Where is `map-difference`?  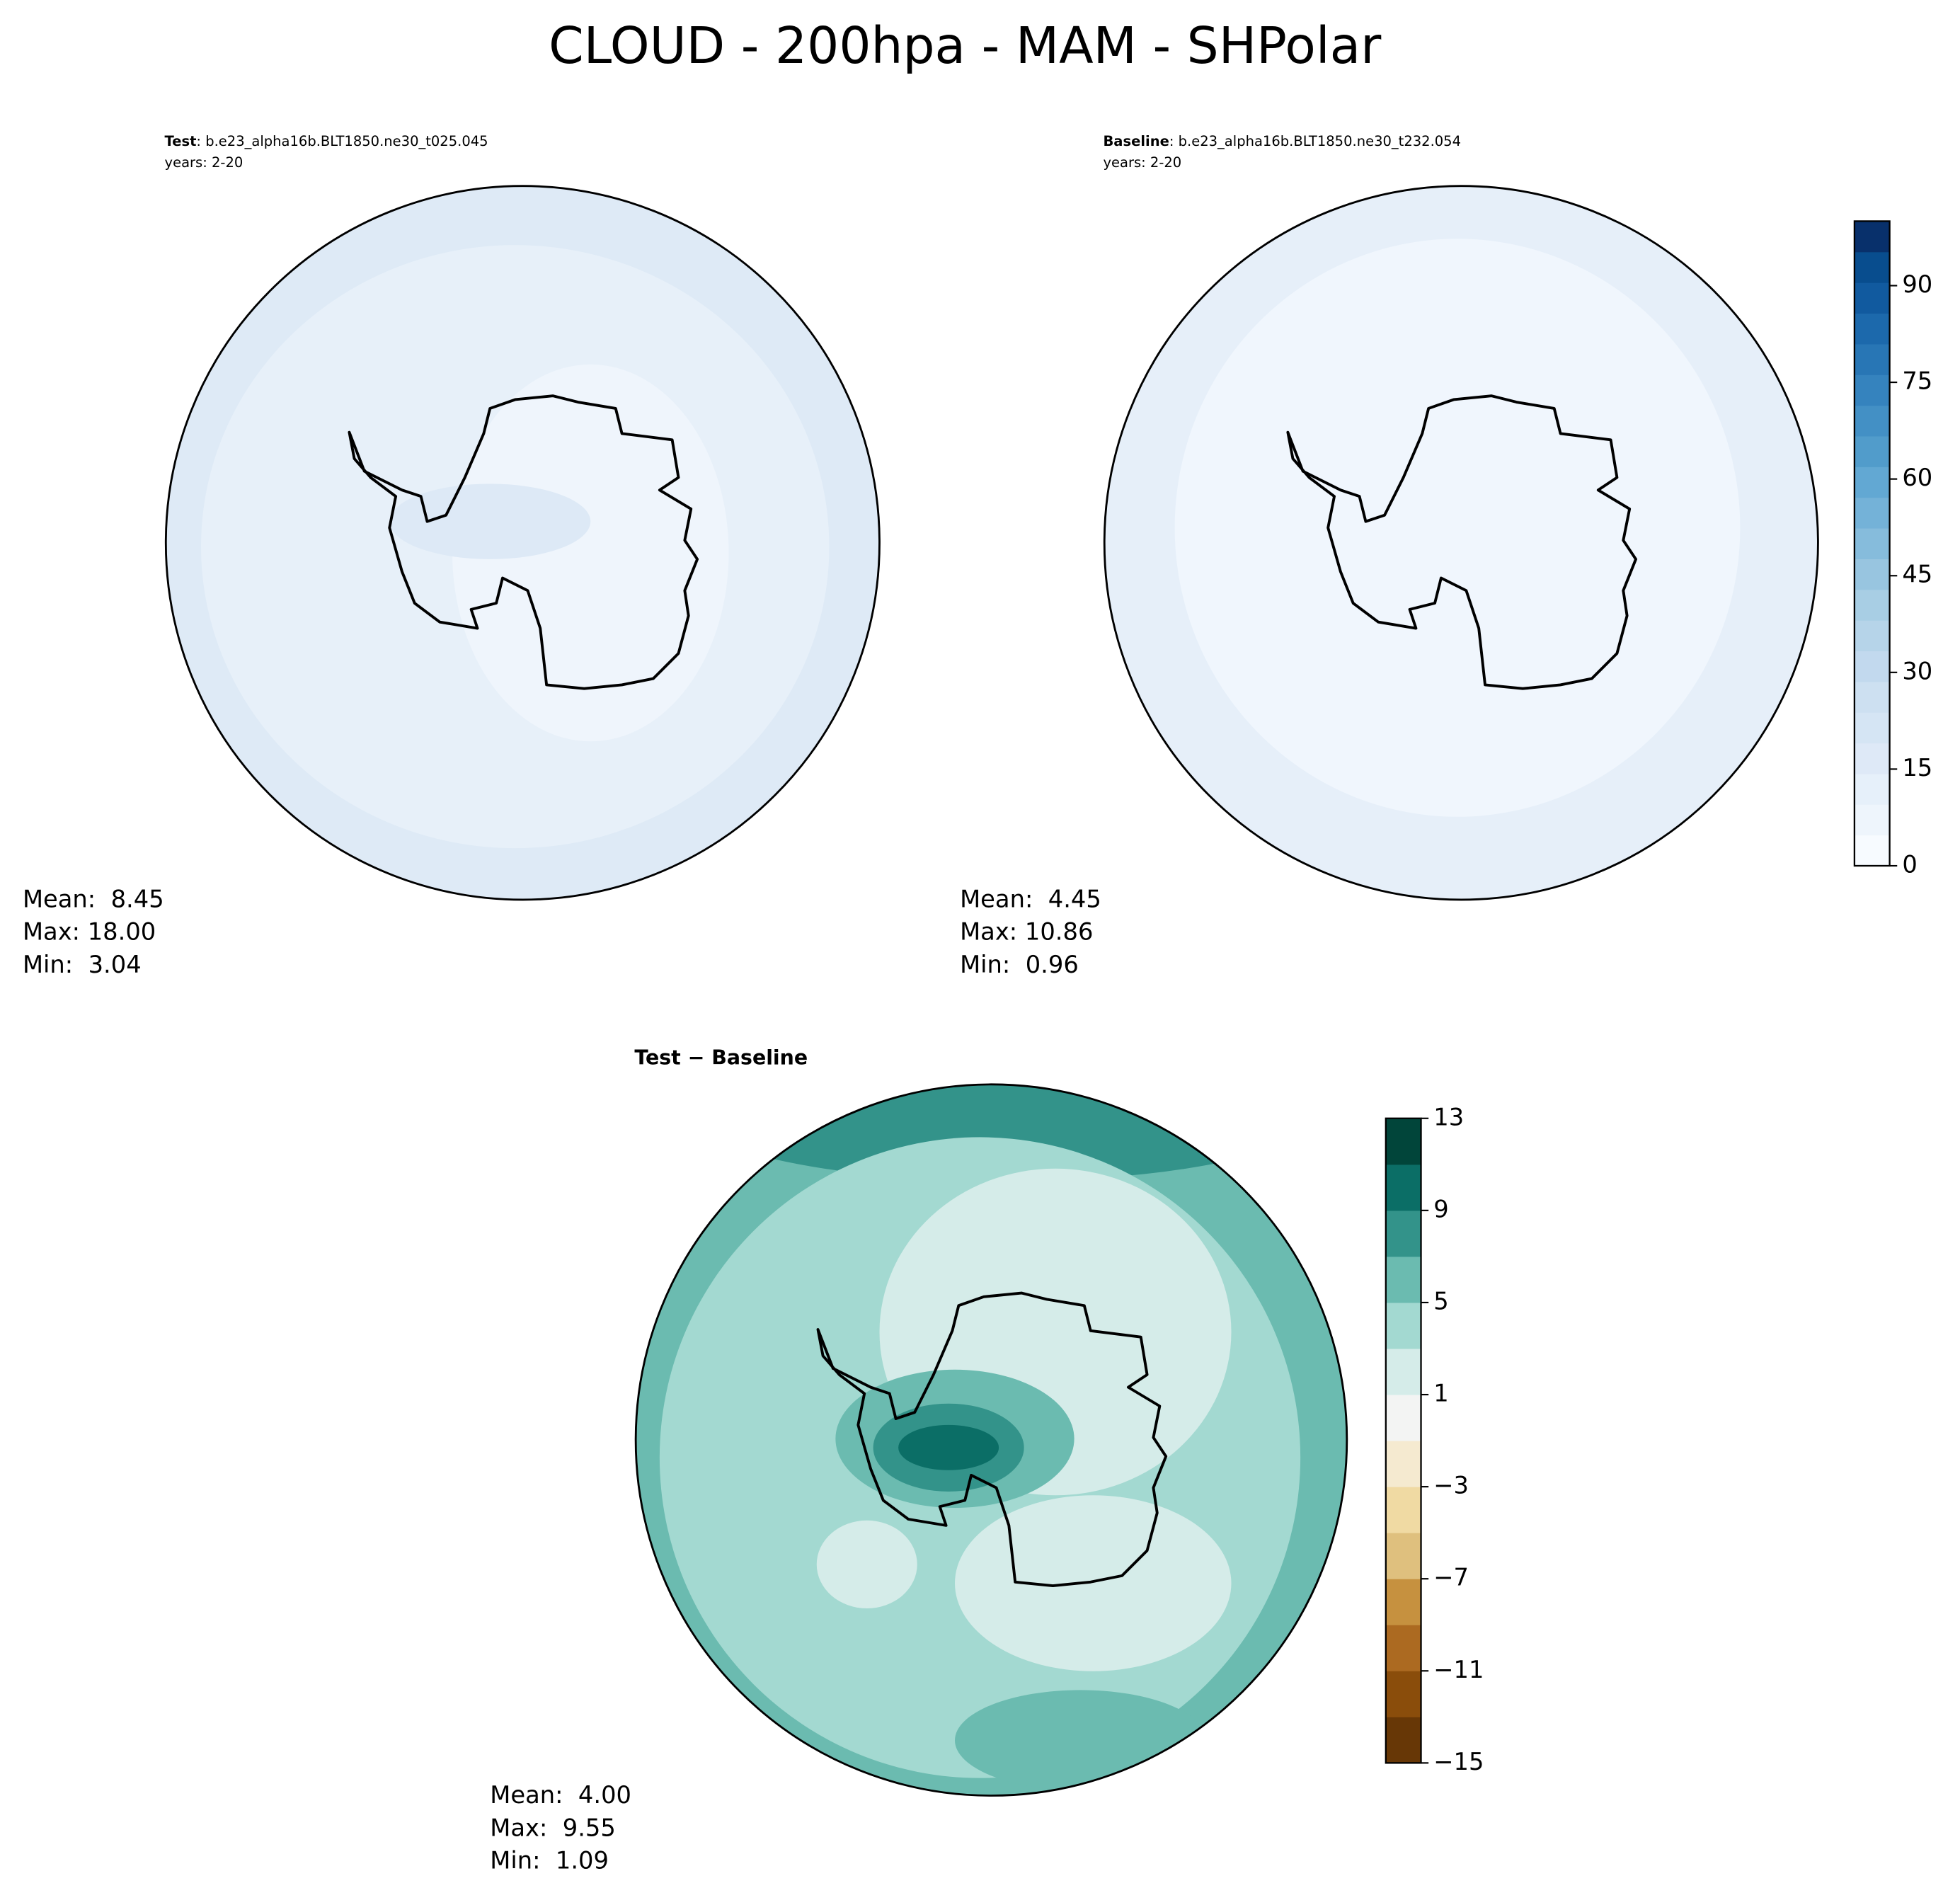 map-difference is located at coordinates (991, 1440).